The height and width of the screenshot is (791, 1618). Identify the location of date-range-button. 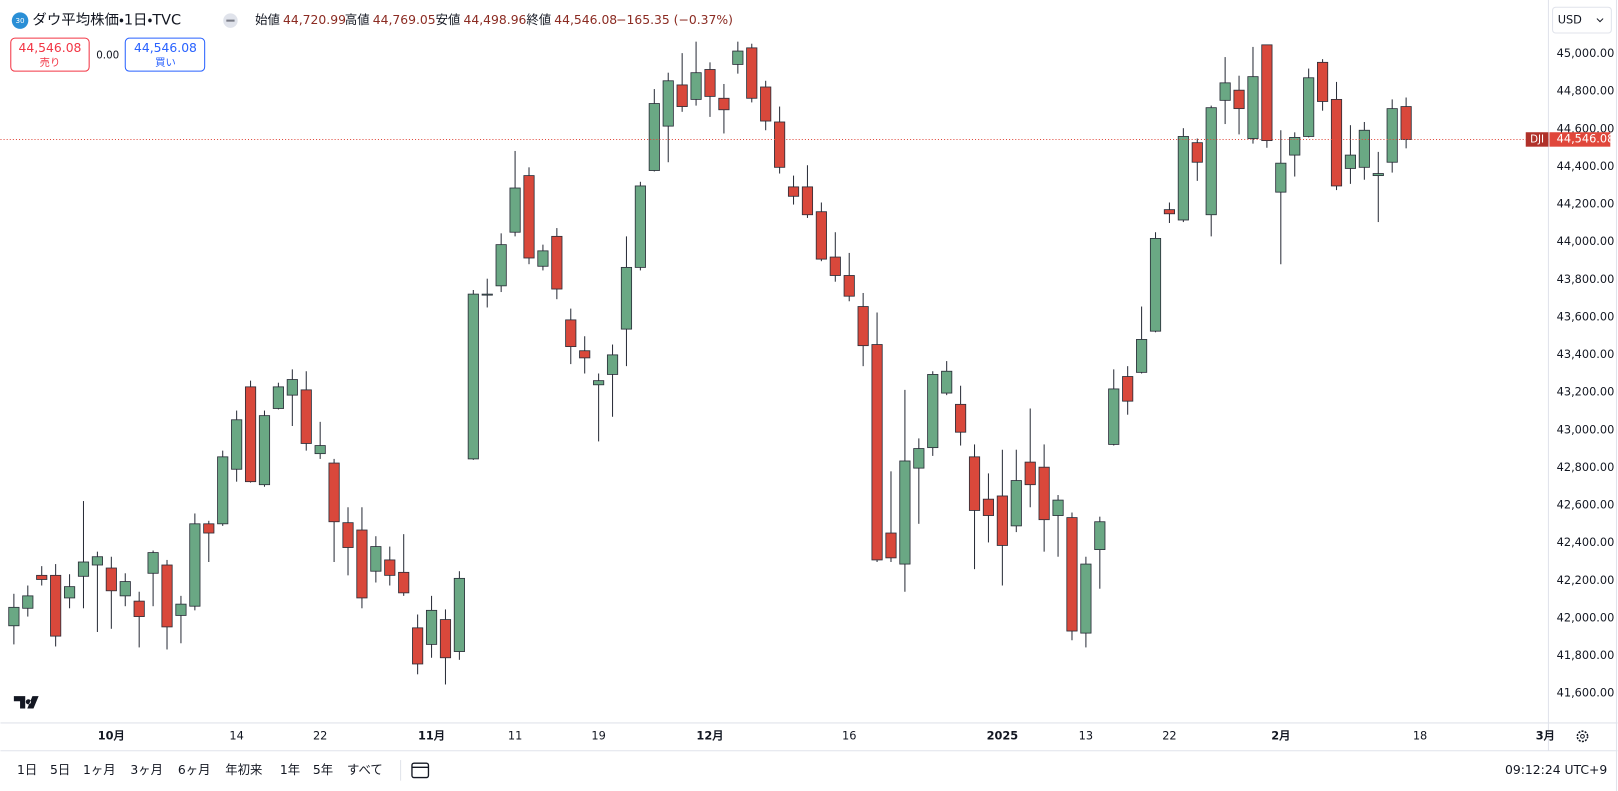
(420, 770).